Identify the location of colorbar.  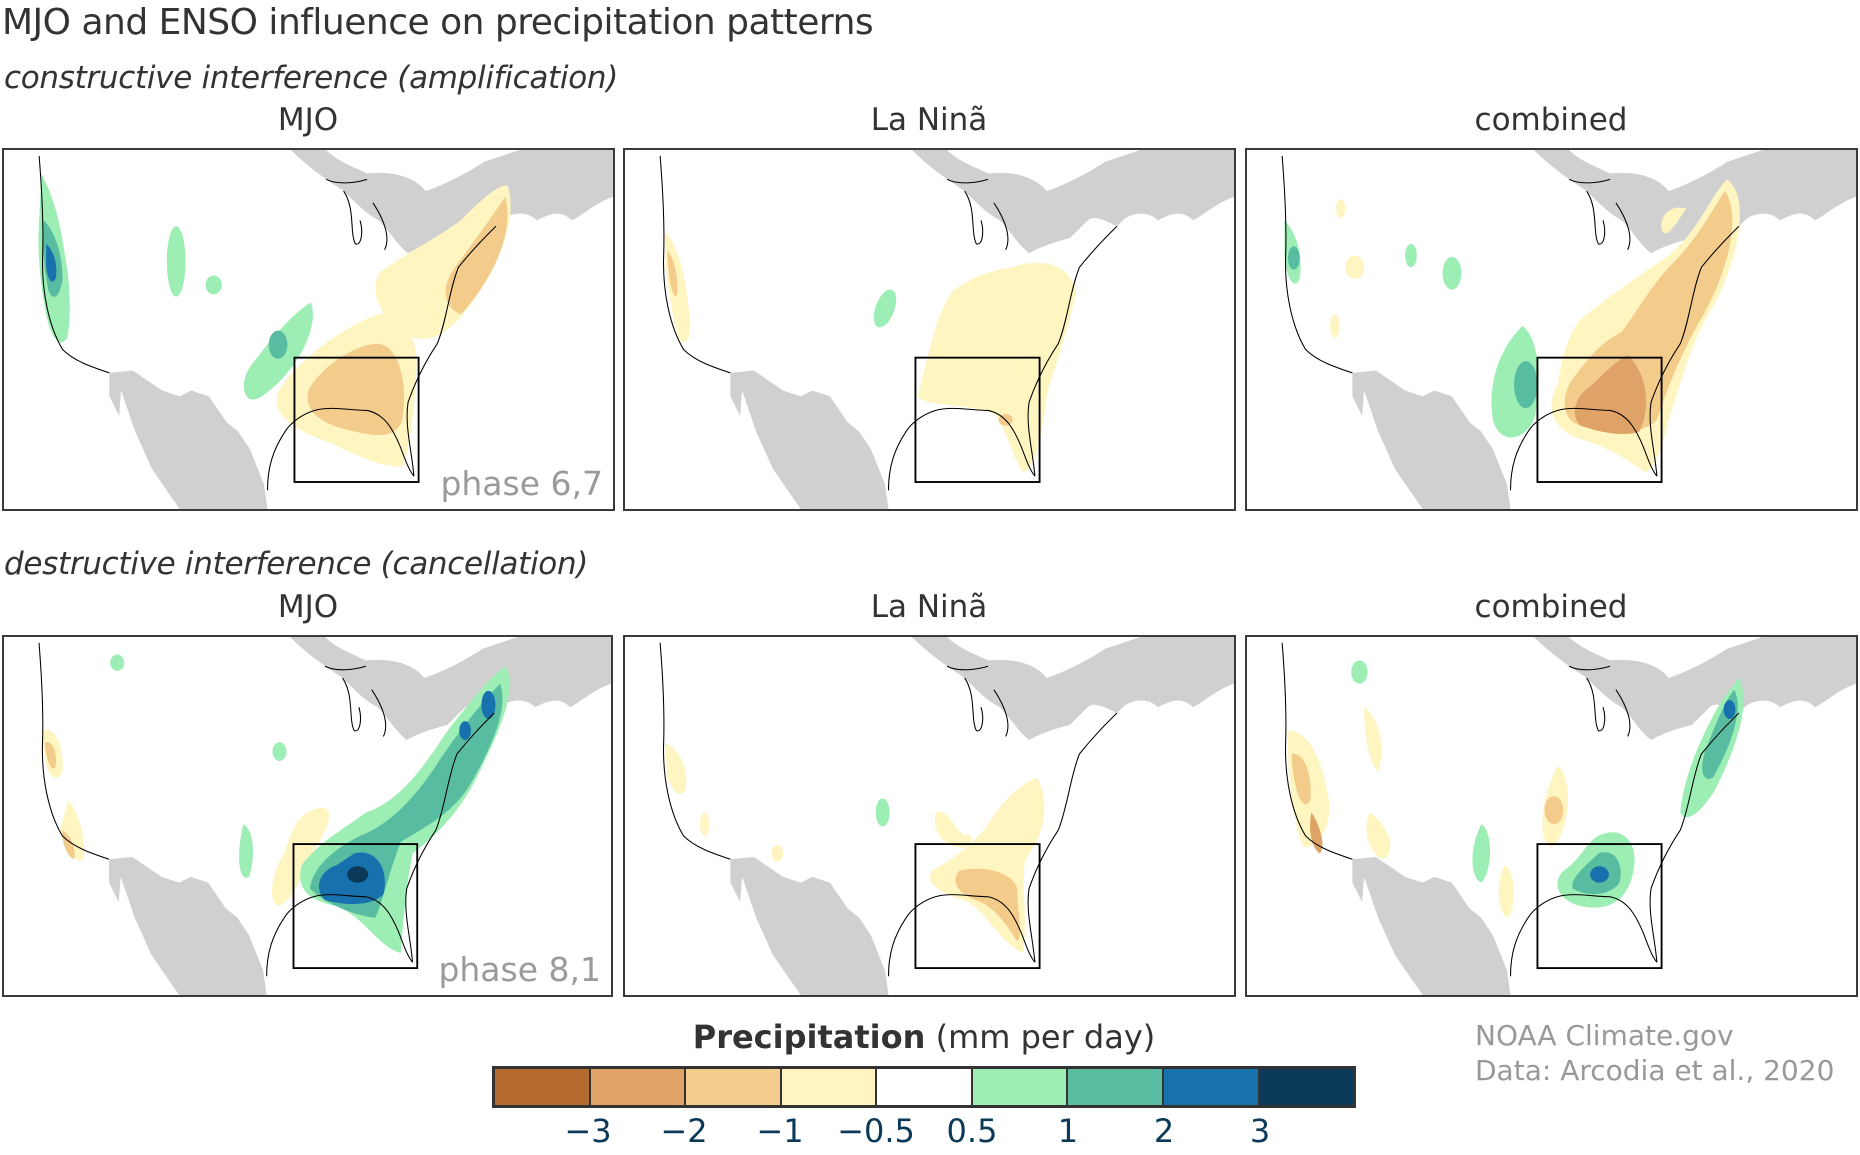
(924, 1087).